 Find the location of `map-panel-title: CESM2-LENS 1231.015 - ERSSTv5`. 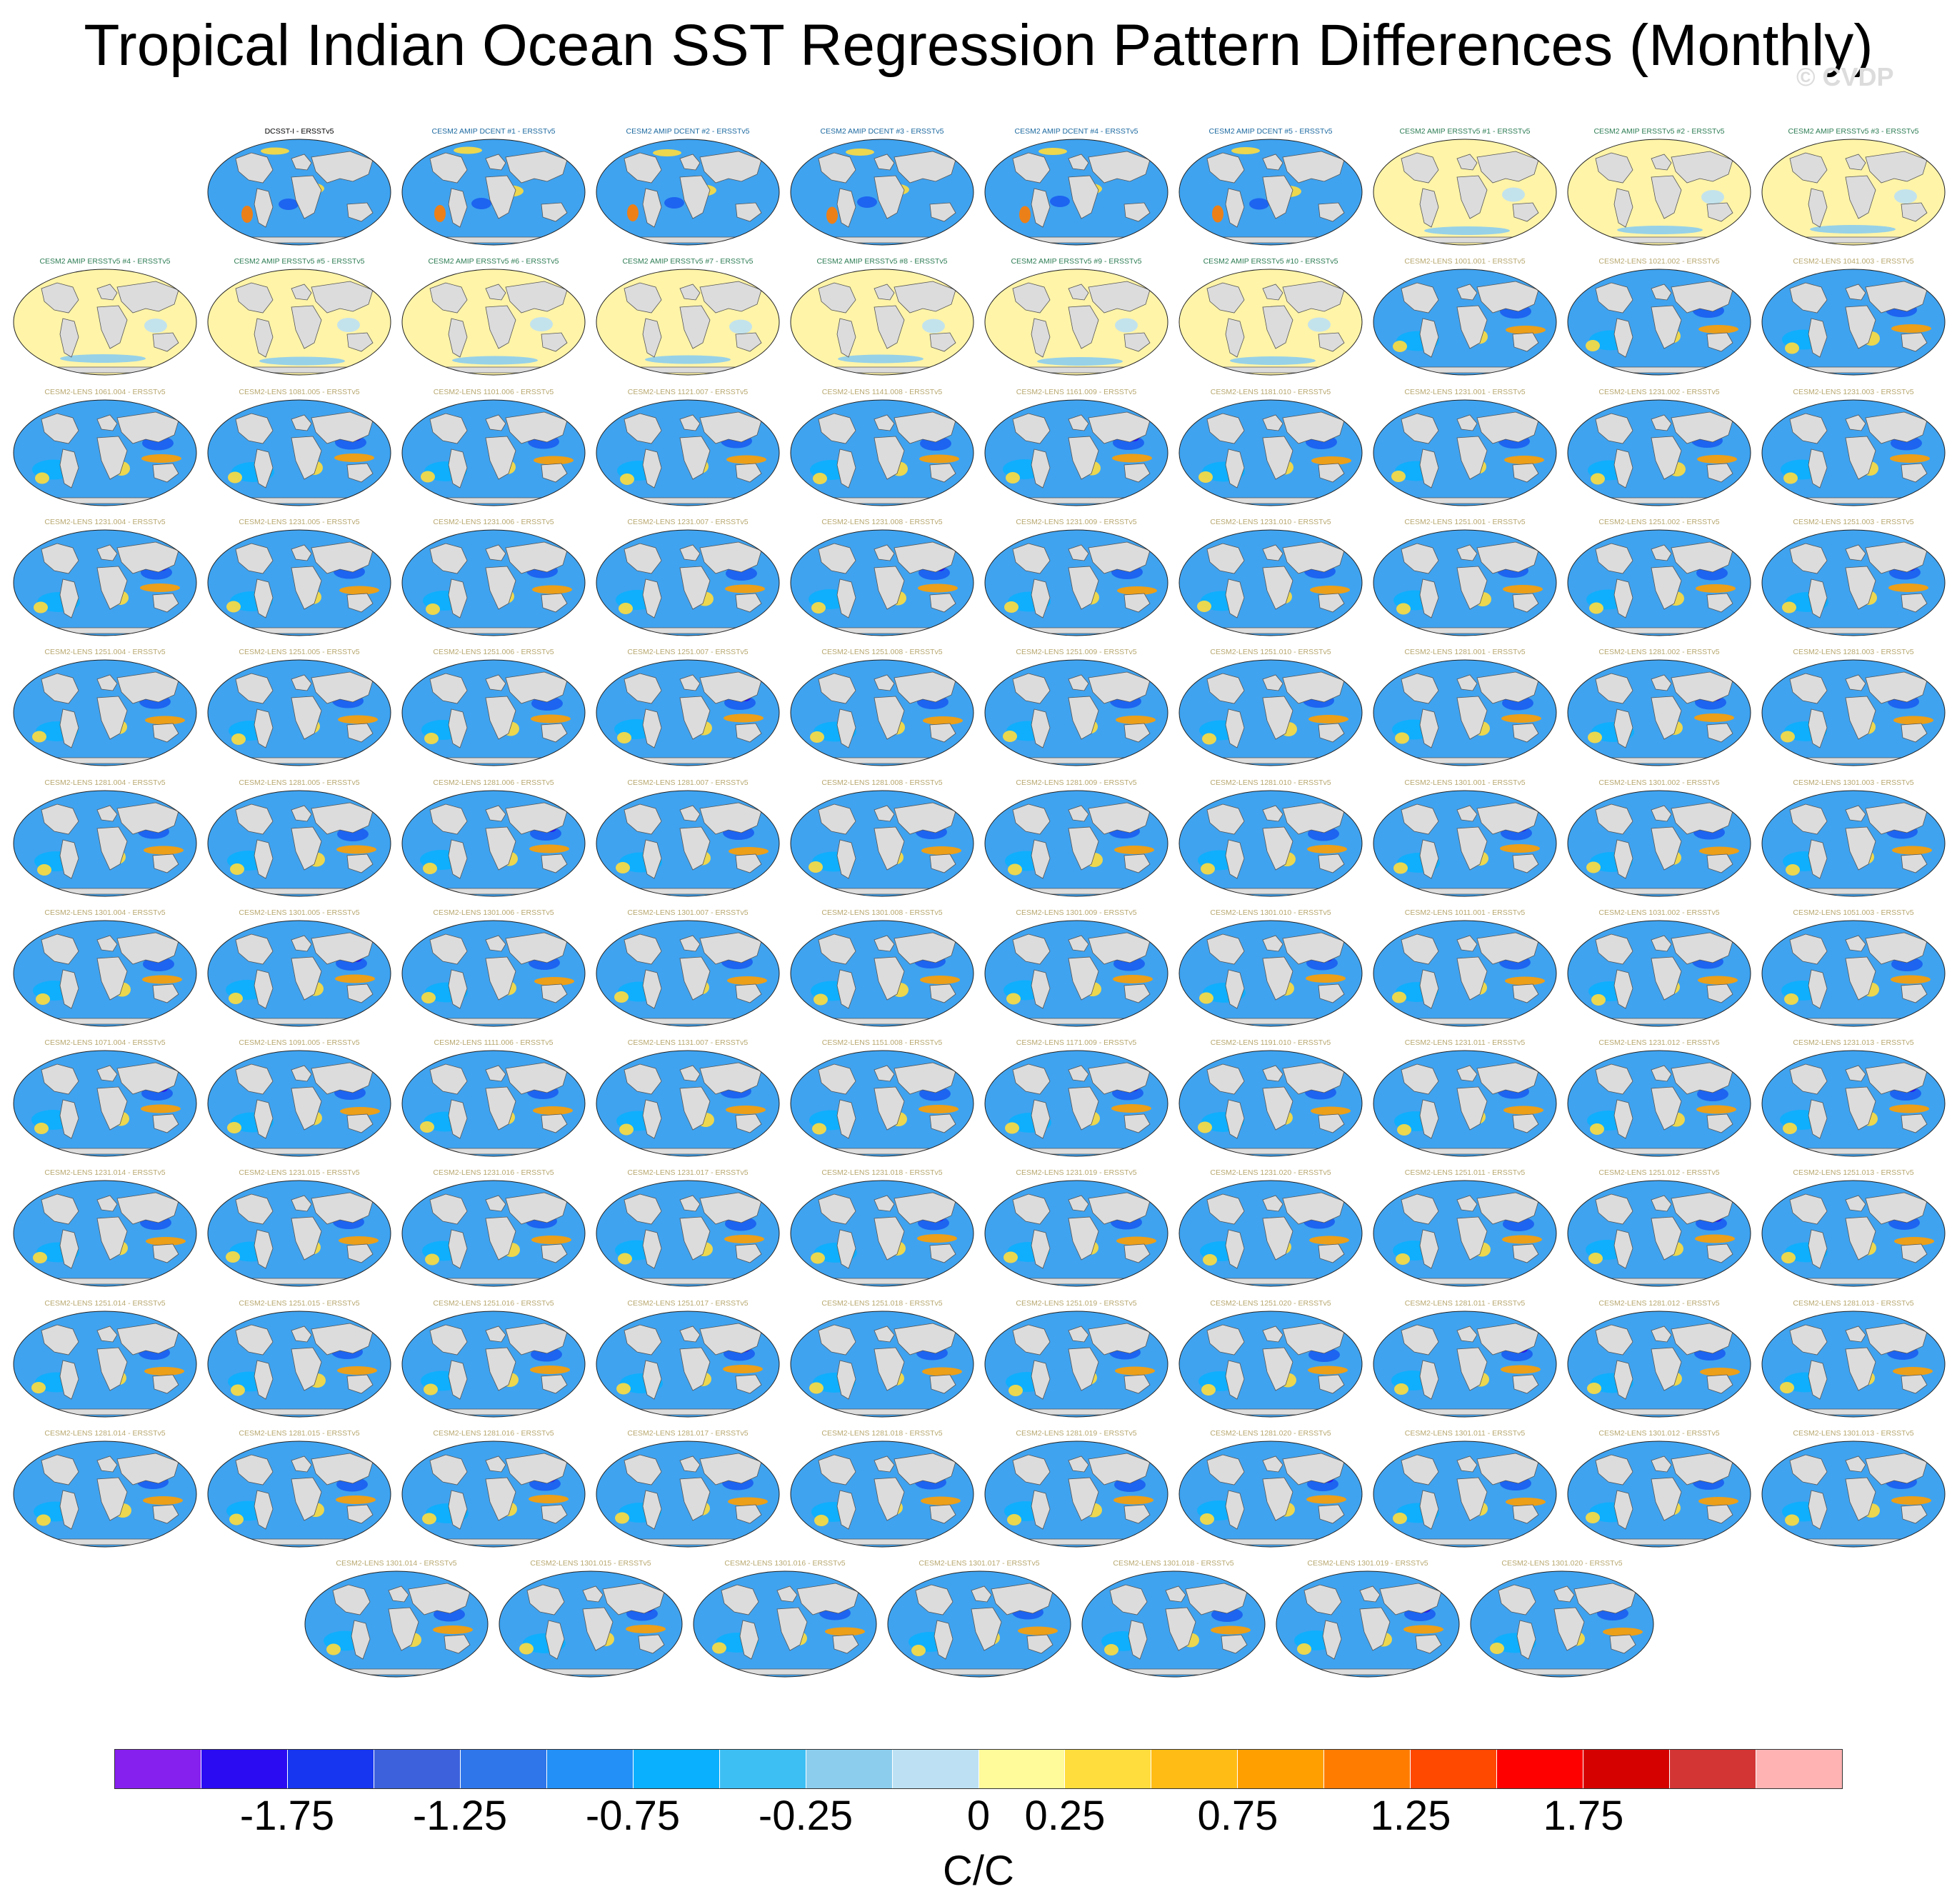

map-panel-title: CESM2-LENS 1231.015 - ERSSTv5 is located at coordinates (299, 1173).